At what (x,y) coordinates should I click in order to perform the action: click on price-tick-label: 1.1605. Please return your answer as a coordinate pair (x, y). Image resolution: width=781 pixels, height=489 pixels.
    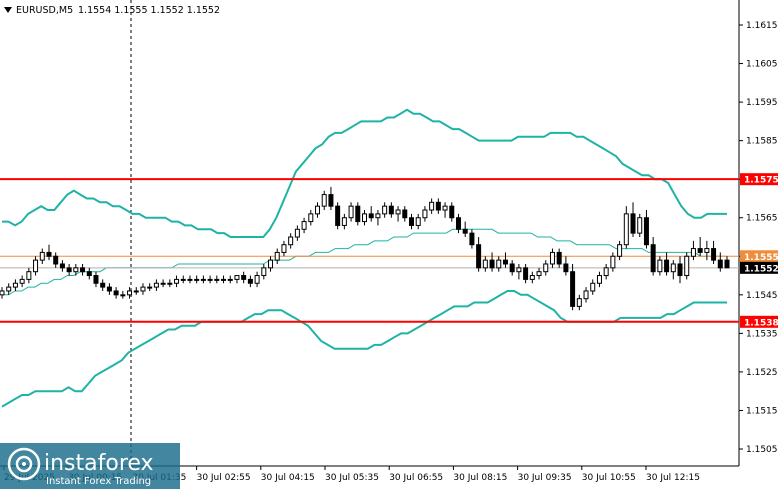
    Looking at the image, I should click on (762, 65).